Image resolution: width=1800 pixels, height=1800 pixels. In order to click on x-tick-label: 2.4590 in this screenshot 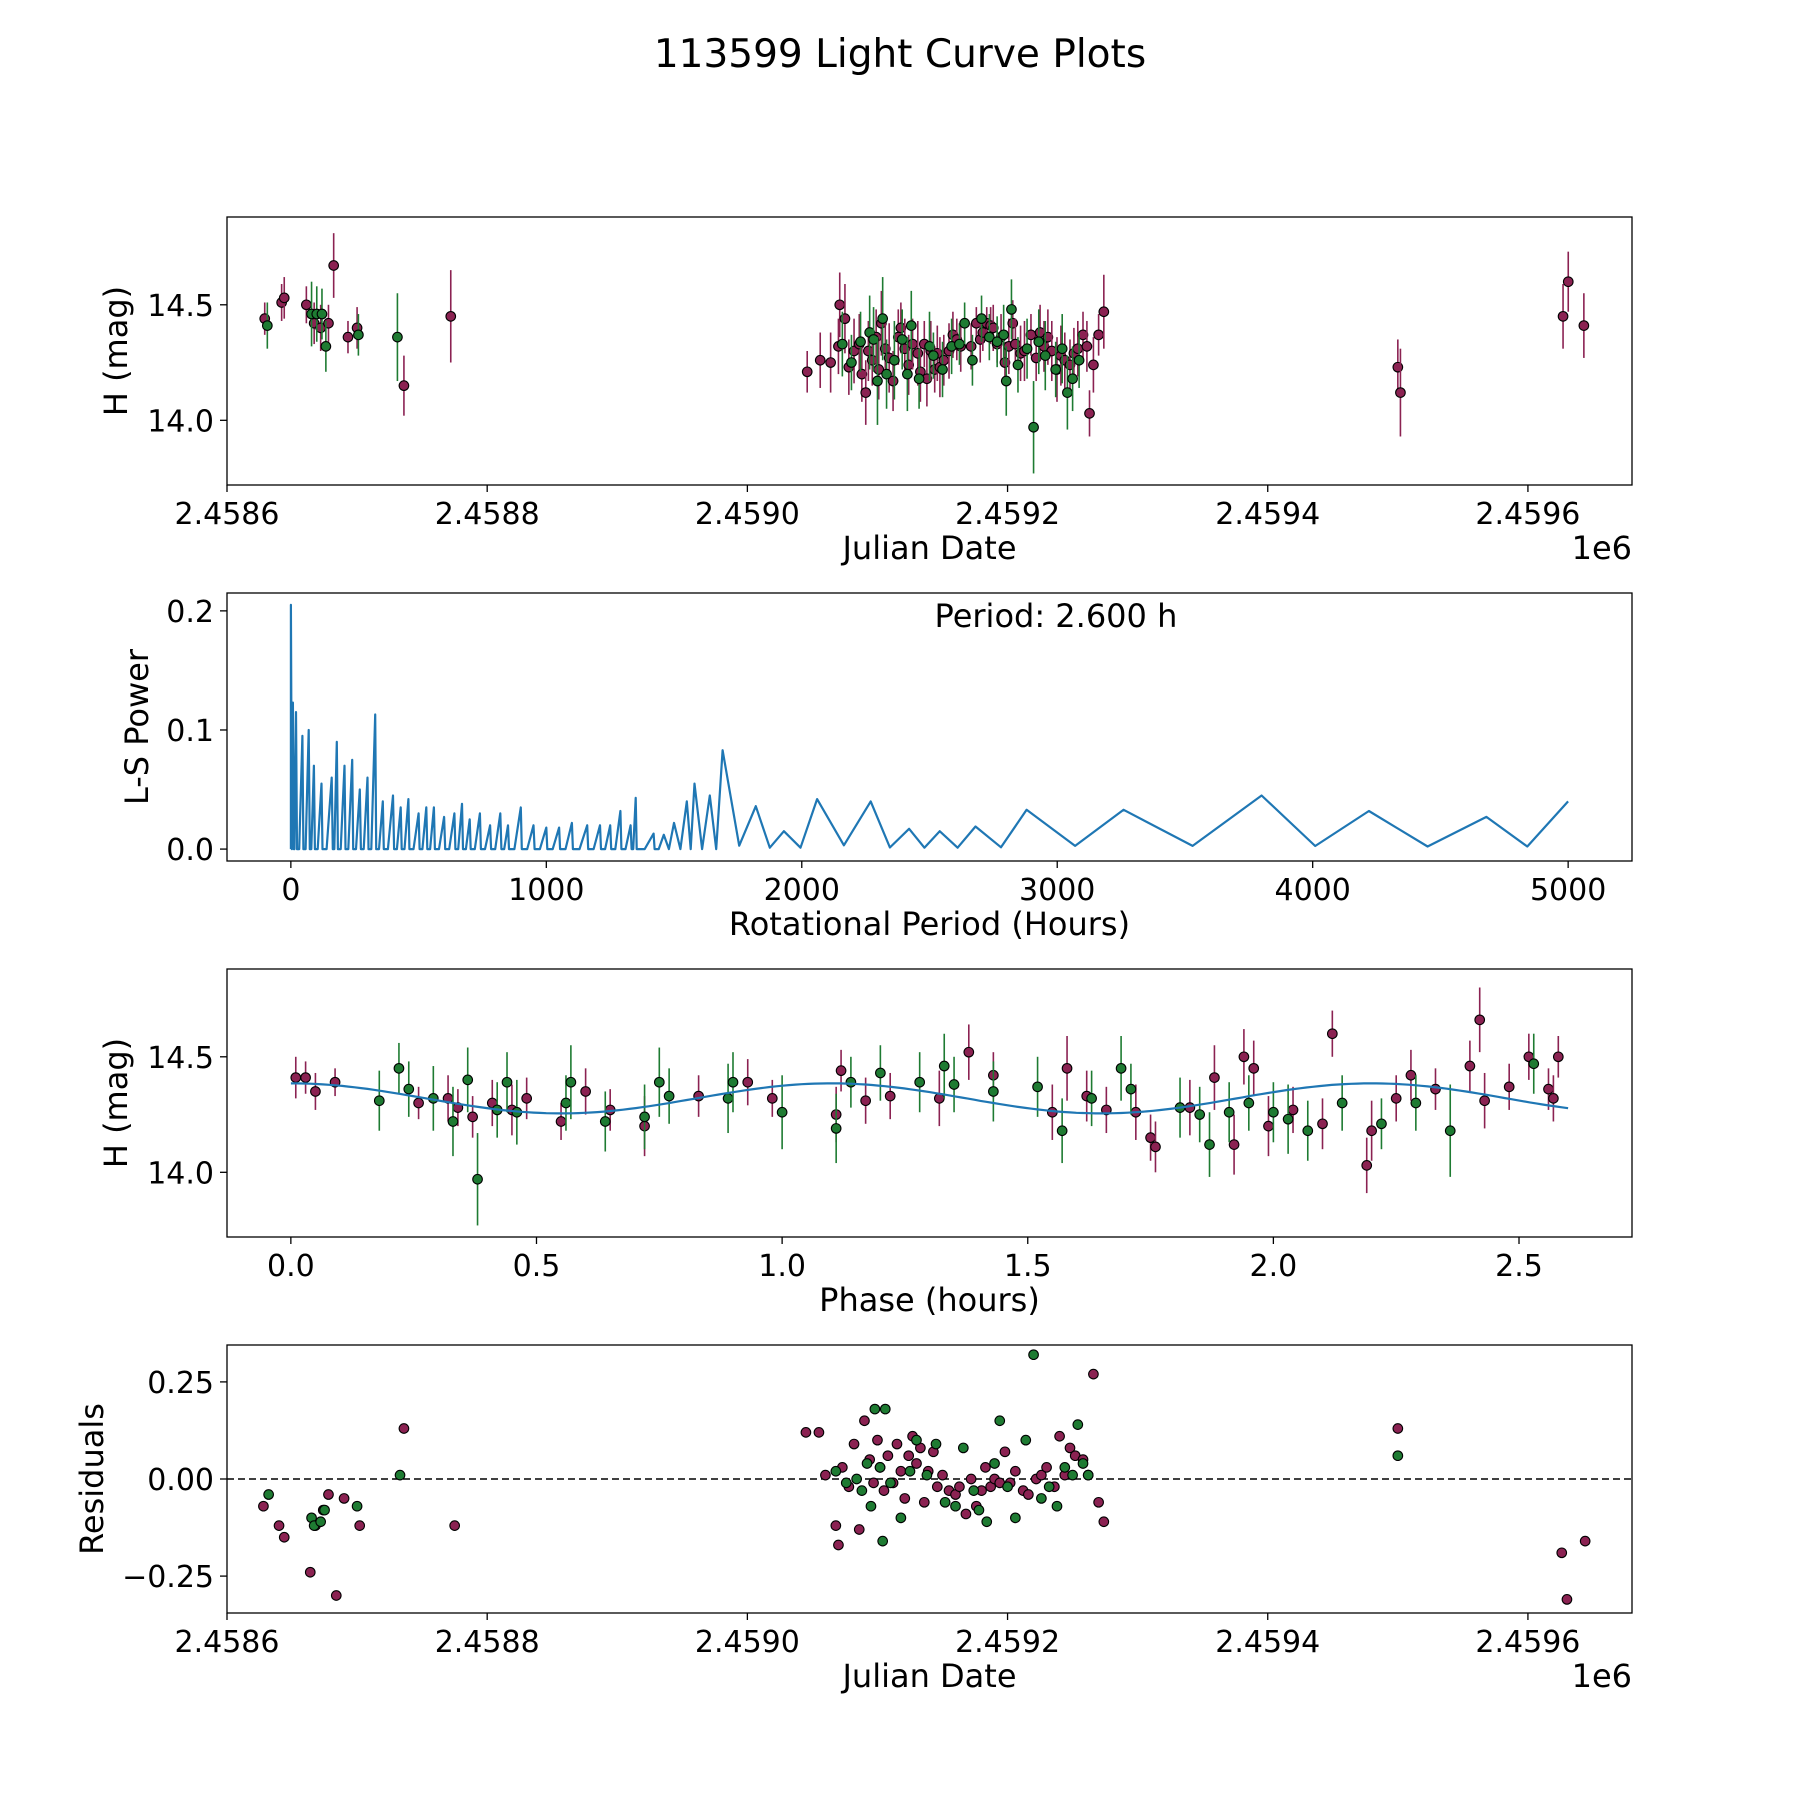, I will do `click(747, 1642)`.